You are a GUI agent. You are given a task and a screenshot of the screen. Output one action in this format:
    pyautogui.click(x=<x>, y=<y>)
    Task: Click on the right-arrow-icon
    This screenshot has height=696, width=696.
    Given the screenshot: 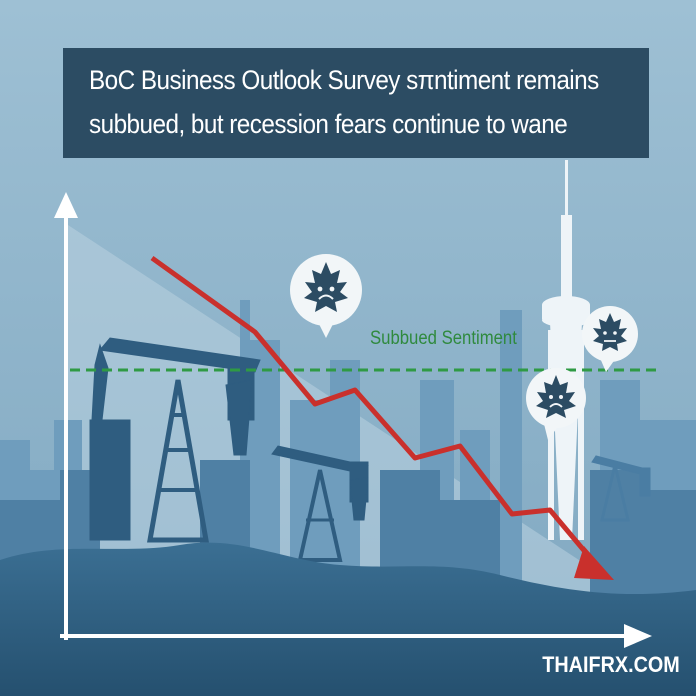 What is the action you would take?
    pyautogui.click(x=638, y=636)
    